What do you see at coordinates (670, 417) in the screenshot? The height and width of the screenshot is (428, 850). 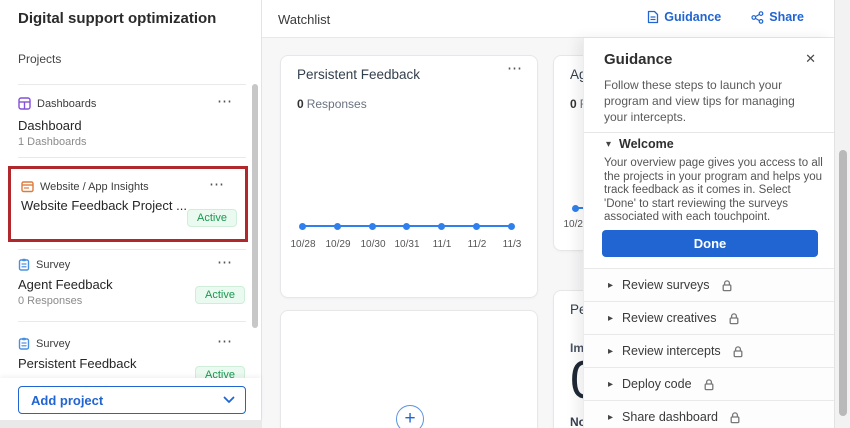 I see `step-label: Share dashboard` at bounding box center [670, 417].